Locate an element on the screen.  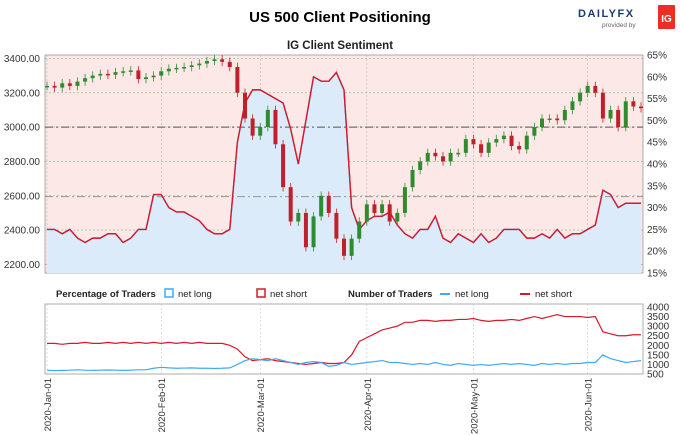
count-tick-label: 3000 is located at coordinates (658, 327).